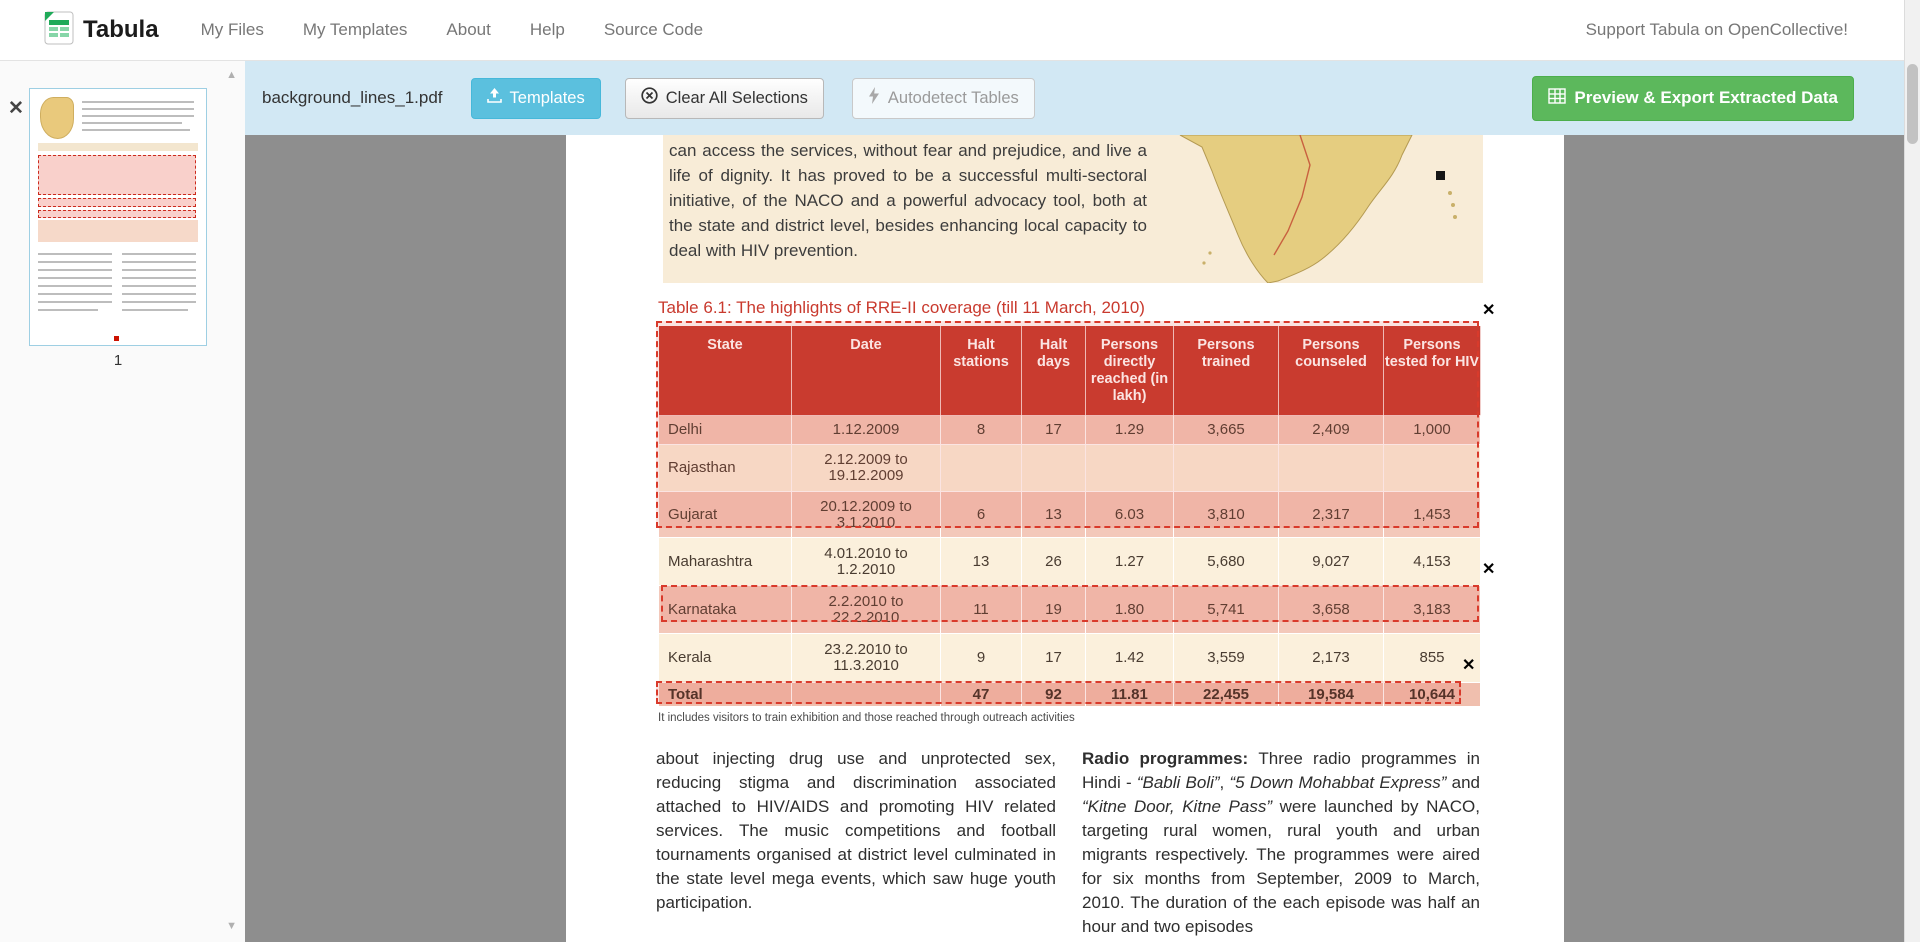  What do you see at coordinates (943, 98) in the screenshot?
I see `autodetect-tables-button: Autodetect Tables` at bounding box center [943, 98].